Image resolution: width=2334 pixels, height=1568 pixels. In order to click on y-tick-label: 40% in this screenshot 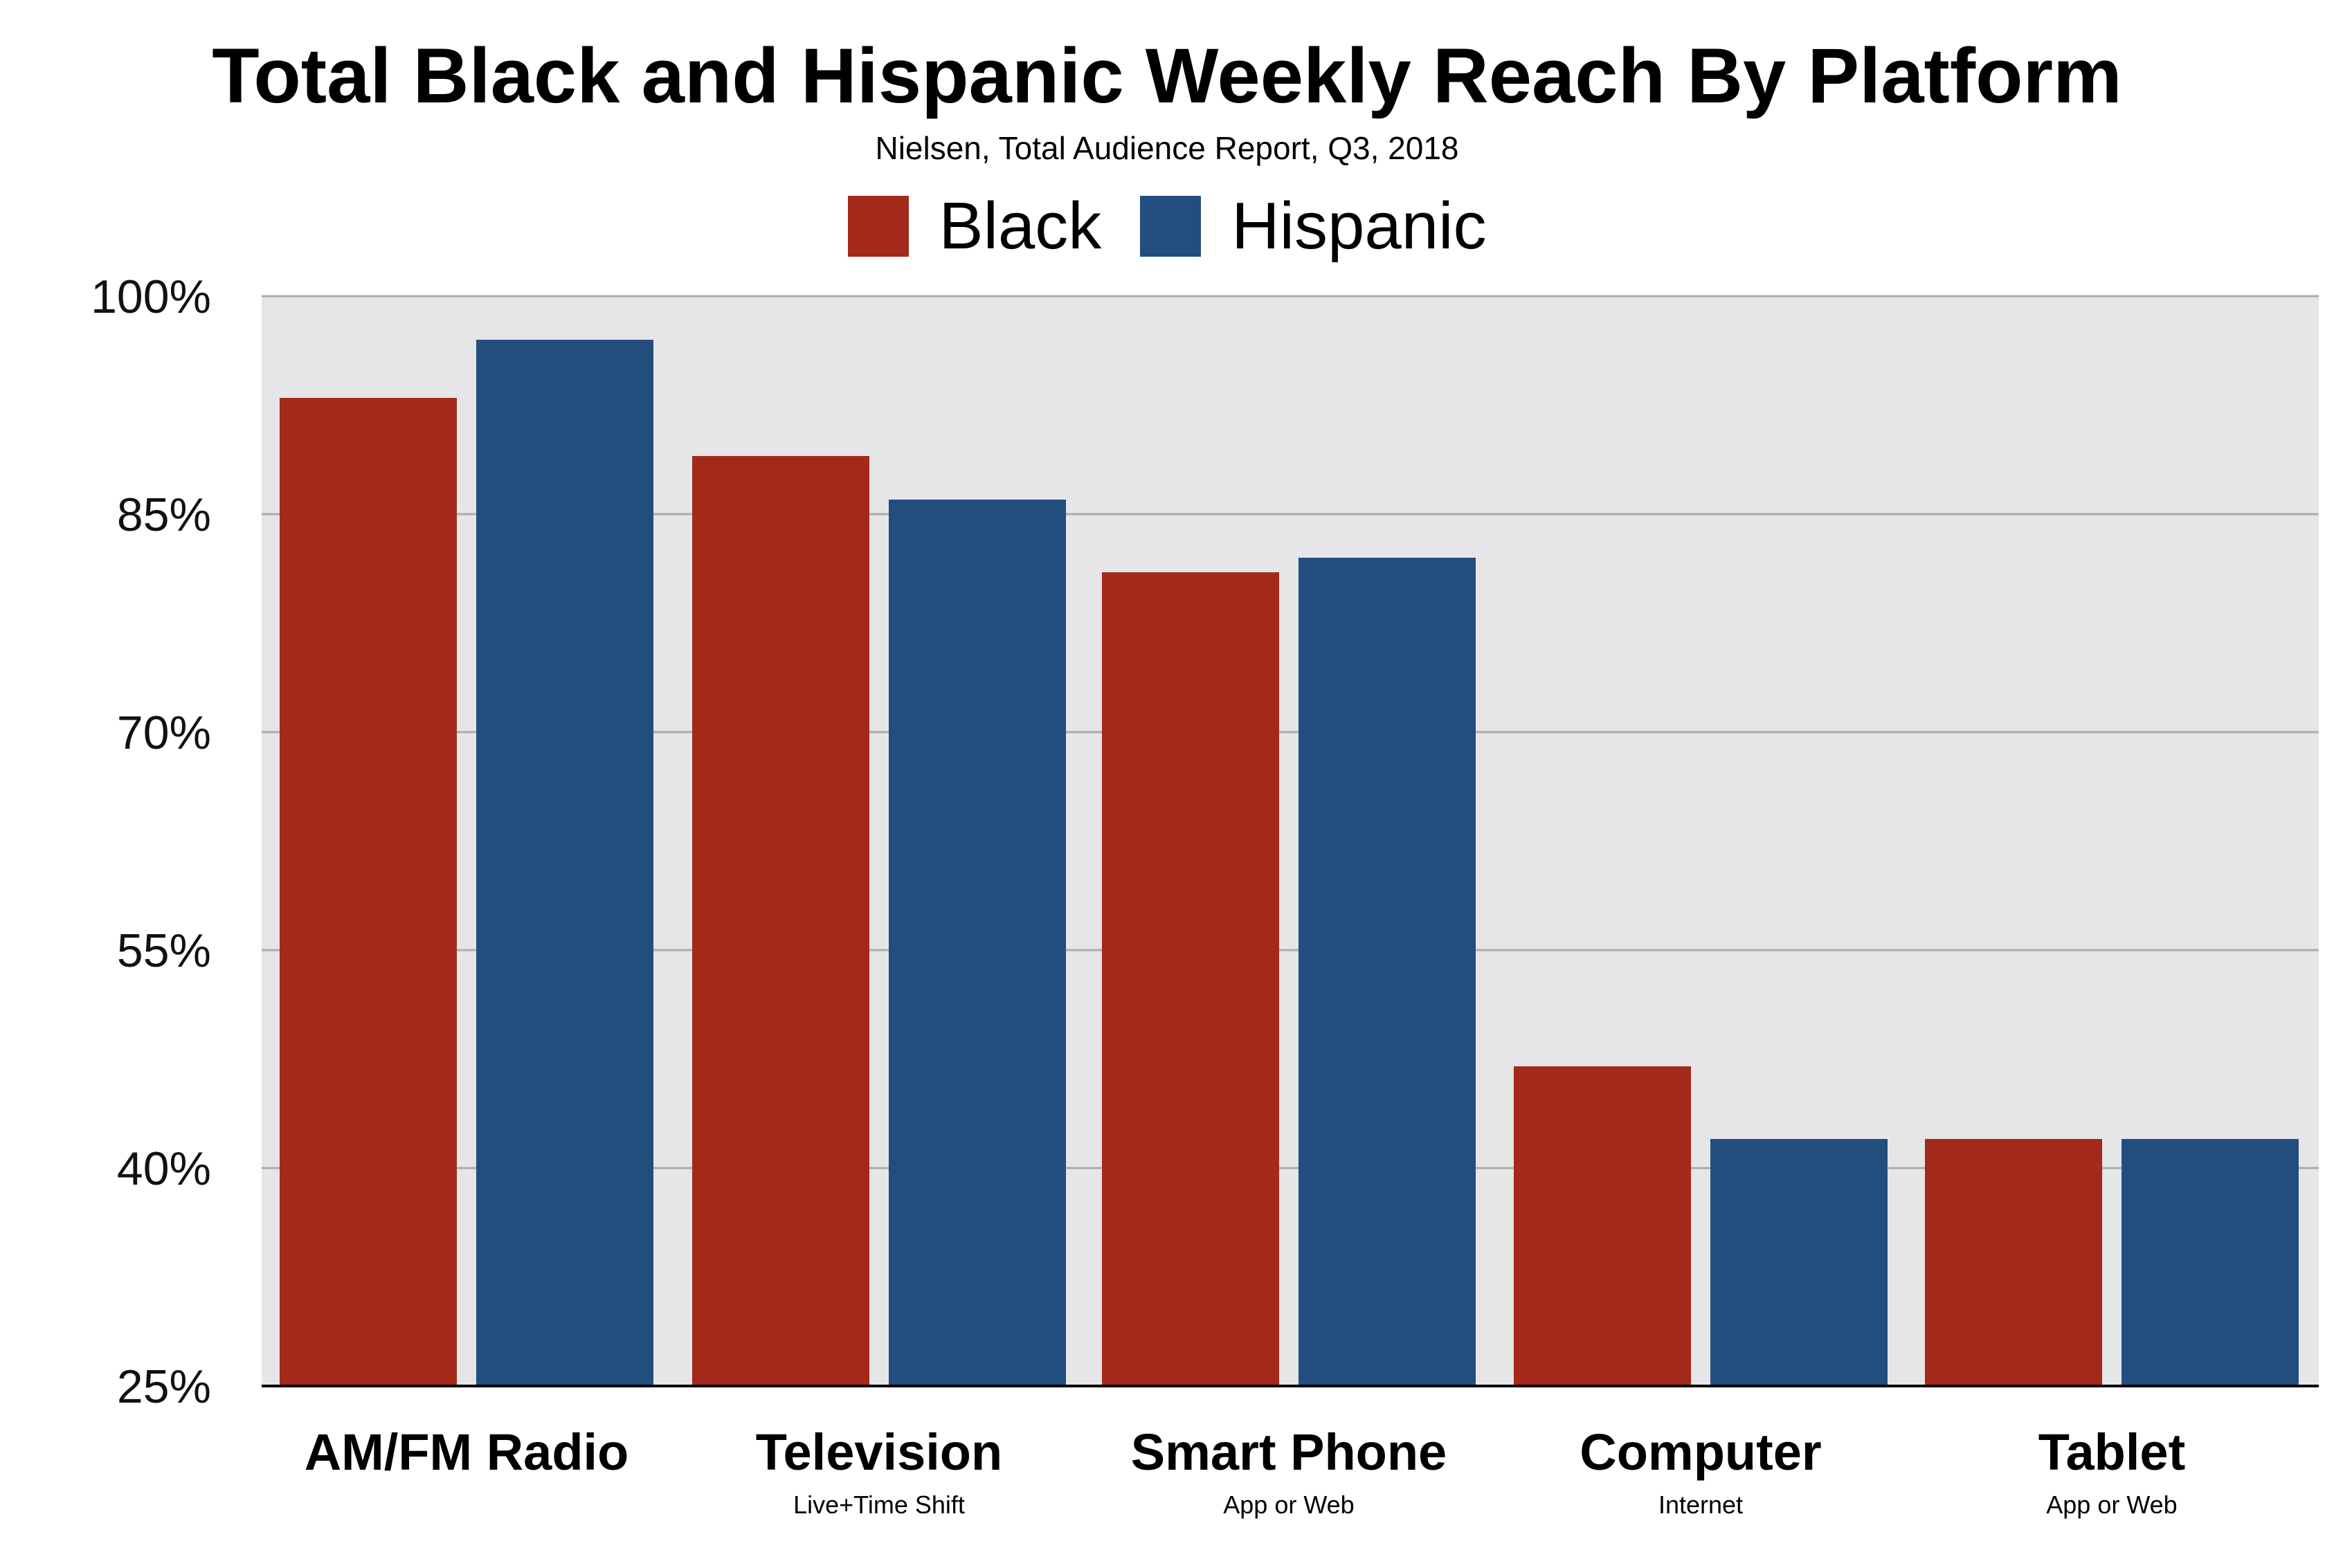, I will do `click(164, 1168)`.